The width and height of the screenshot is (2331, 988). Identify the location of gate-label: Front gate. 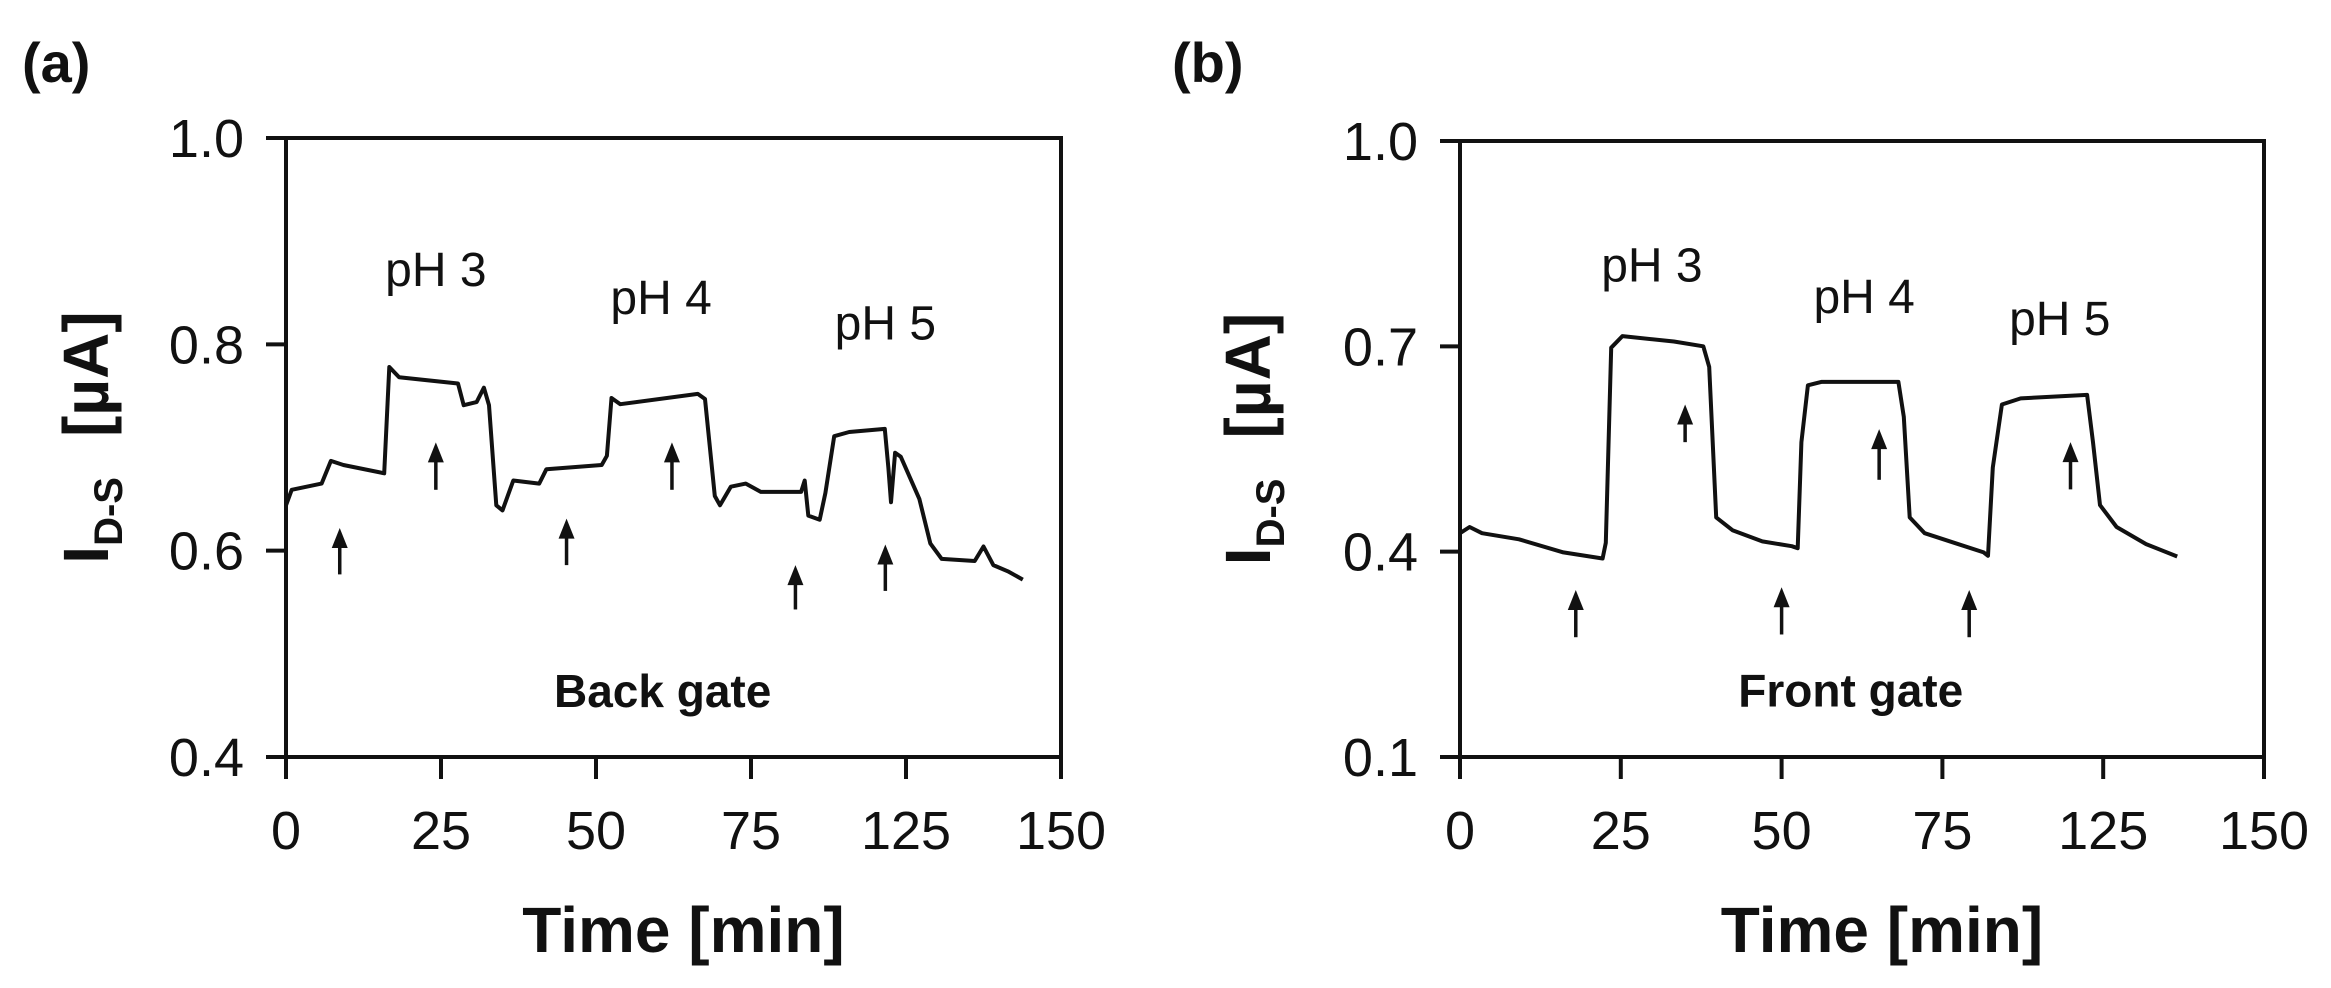
(1850, 691).